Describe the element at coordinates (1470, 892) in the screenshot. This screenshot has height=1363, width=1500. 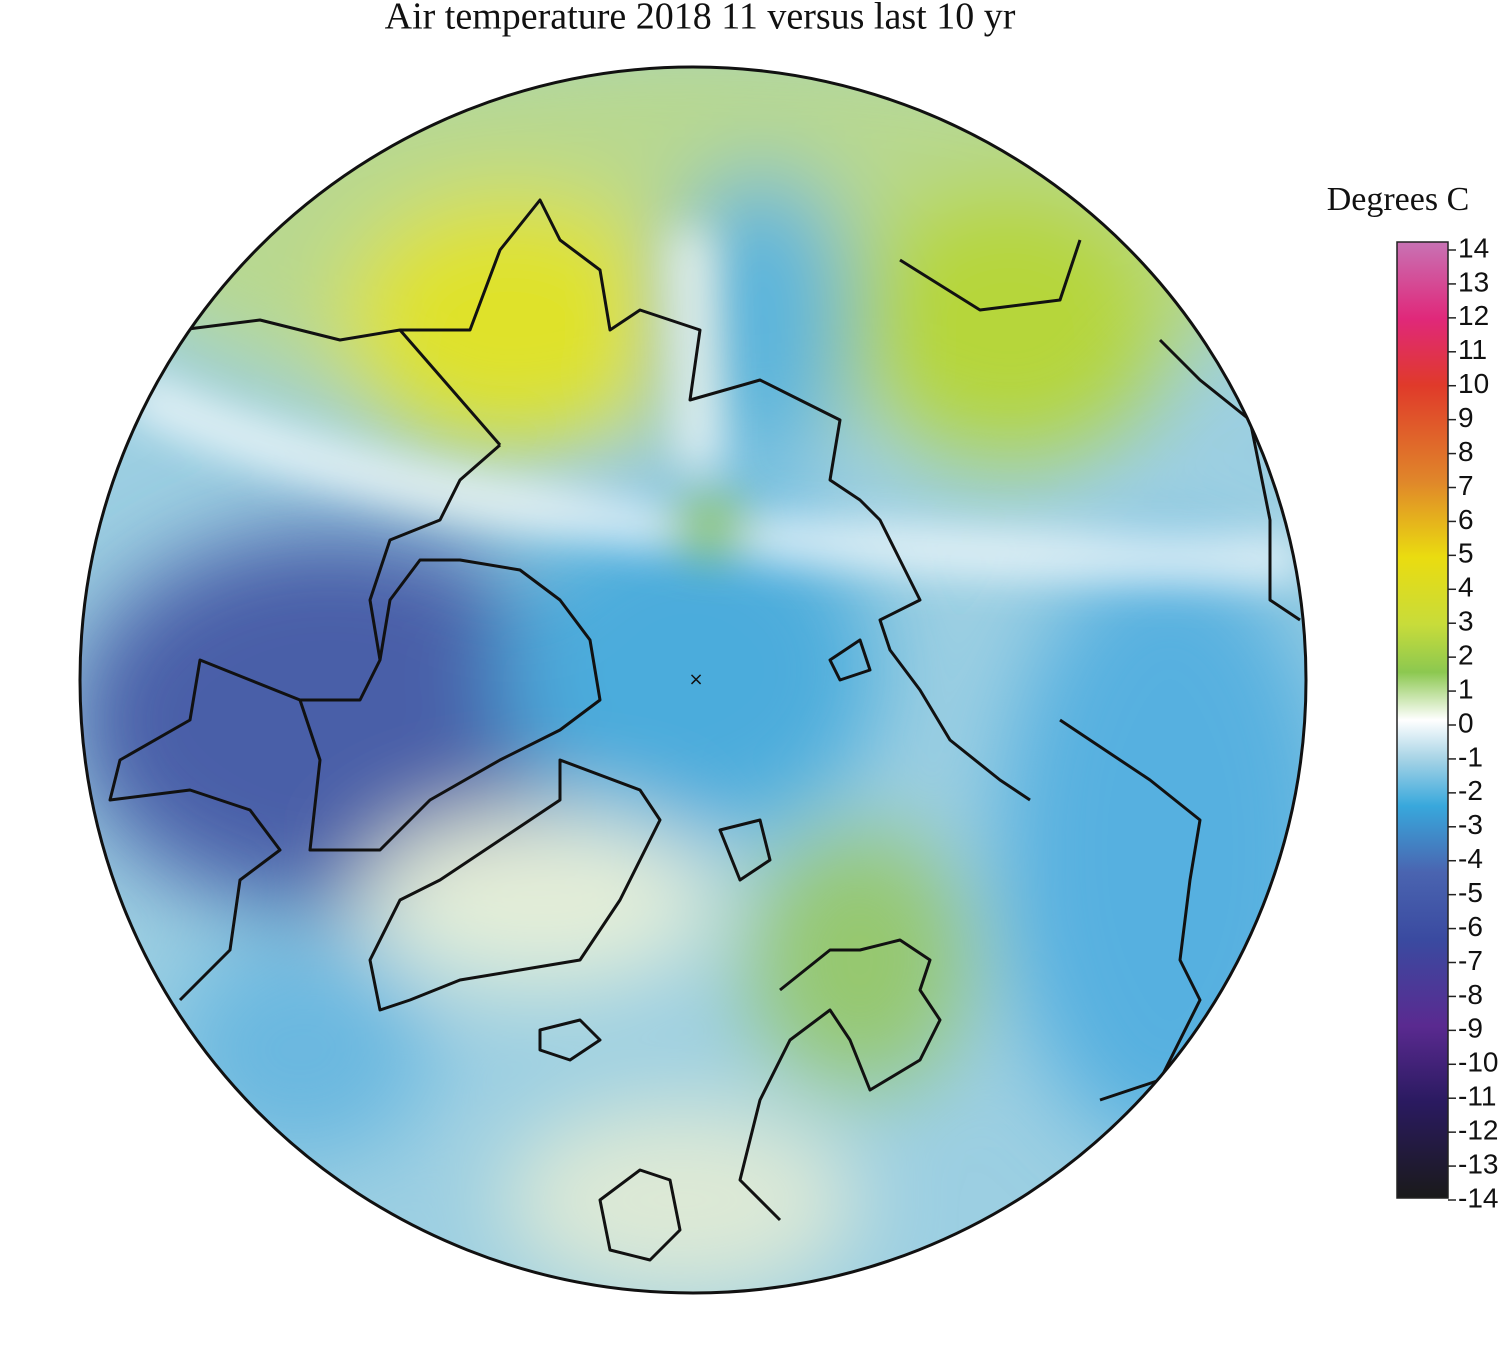
I see `colorbar-tick-label: -5` at that location.